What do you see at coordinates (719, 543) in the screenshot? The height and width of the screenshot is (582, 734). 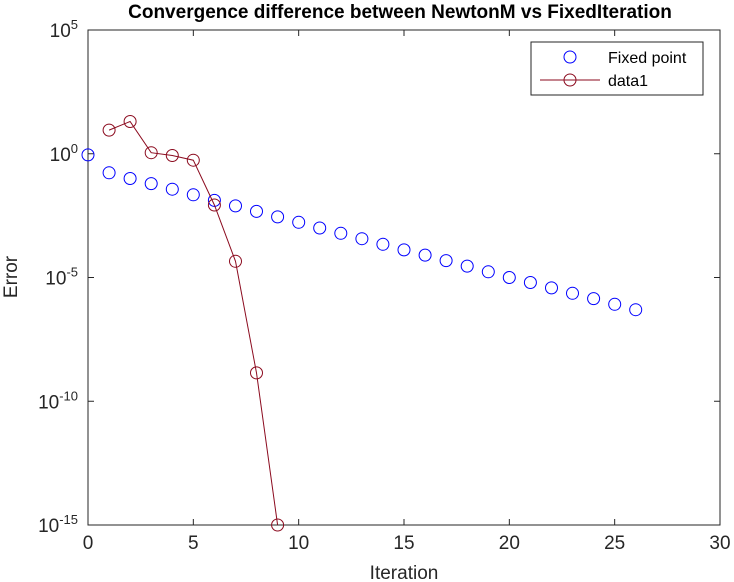 I see `x-tick-label-6: 30` at bounding box center [719, 543].